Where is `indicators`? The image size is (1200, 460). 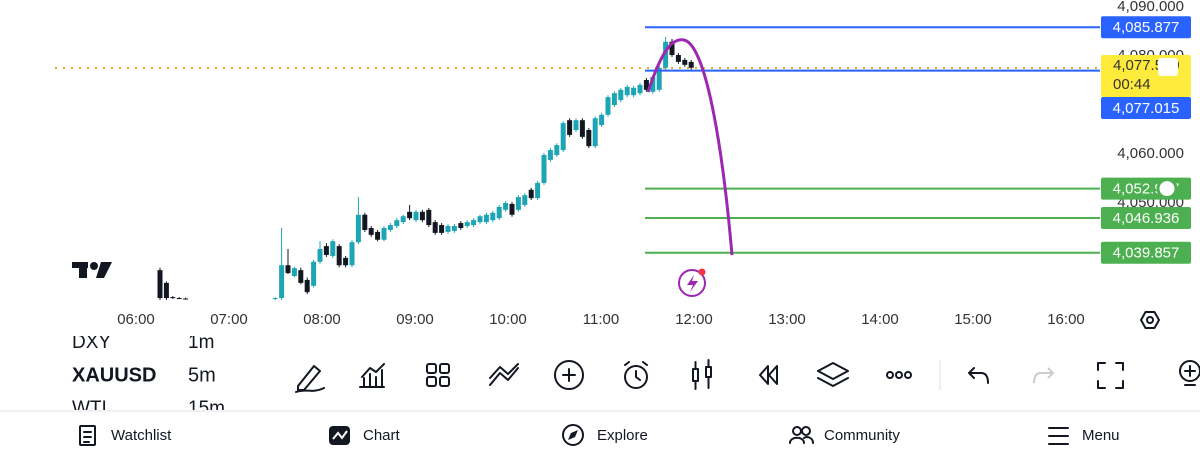
indicators is located at coordinates (372, 375).